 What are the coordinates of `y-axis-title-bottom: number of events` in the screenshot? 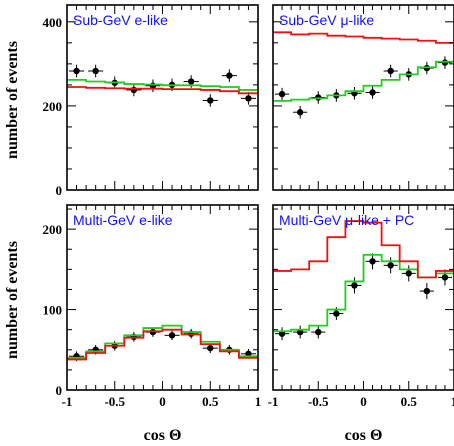 It's located at (12, 300).